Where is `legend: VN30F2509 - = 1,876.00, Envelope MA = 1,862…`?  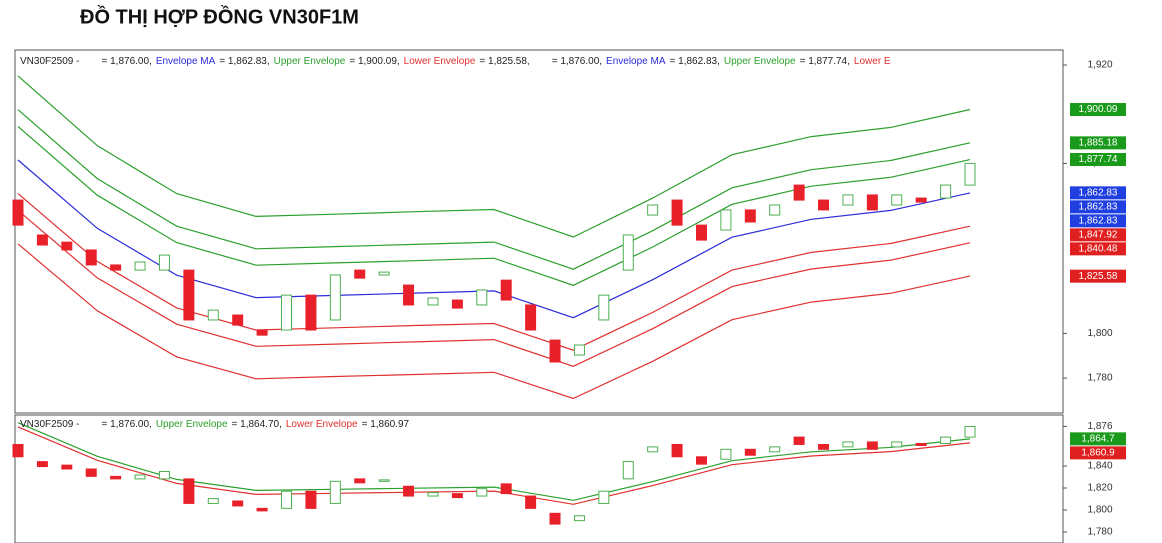
legend: VN30F2509 - = 1,876.00, Envelope MA = 1,862… is located at coordinates (455, 61).